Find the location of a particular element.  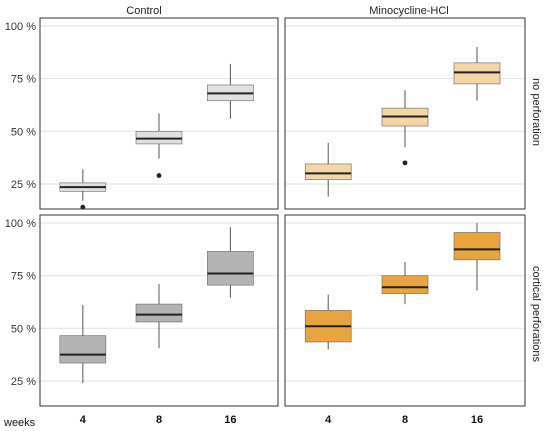

row-header-no-perforation: no perforation is located at coordinates (536, 112).